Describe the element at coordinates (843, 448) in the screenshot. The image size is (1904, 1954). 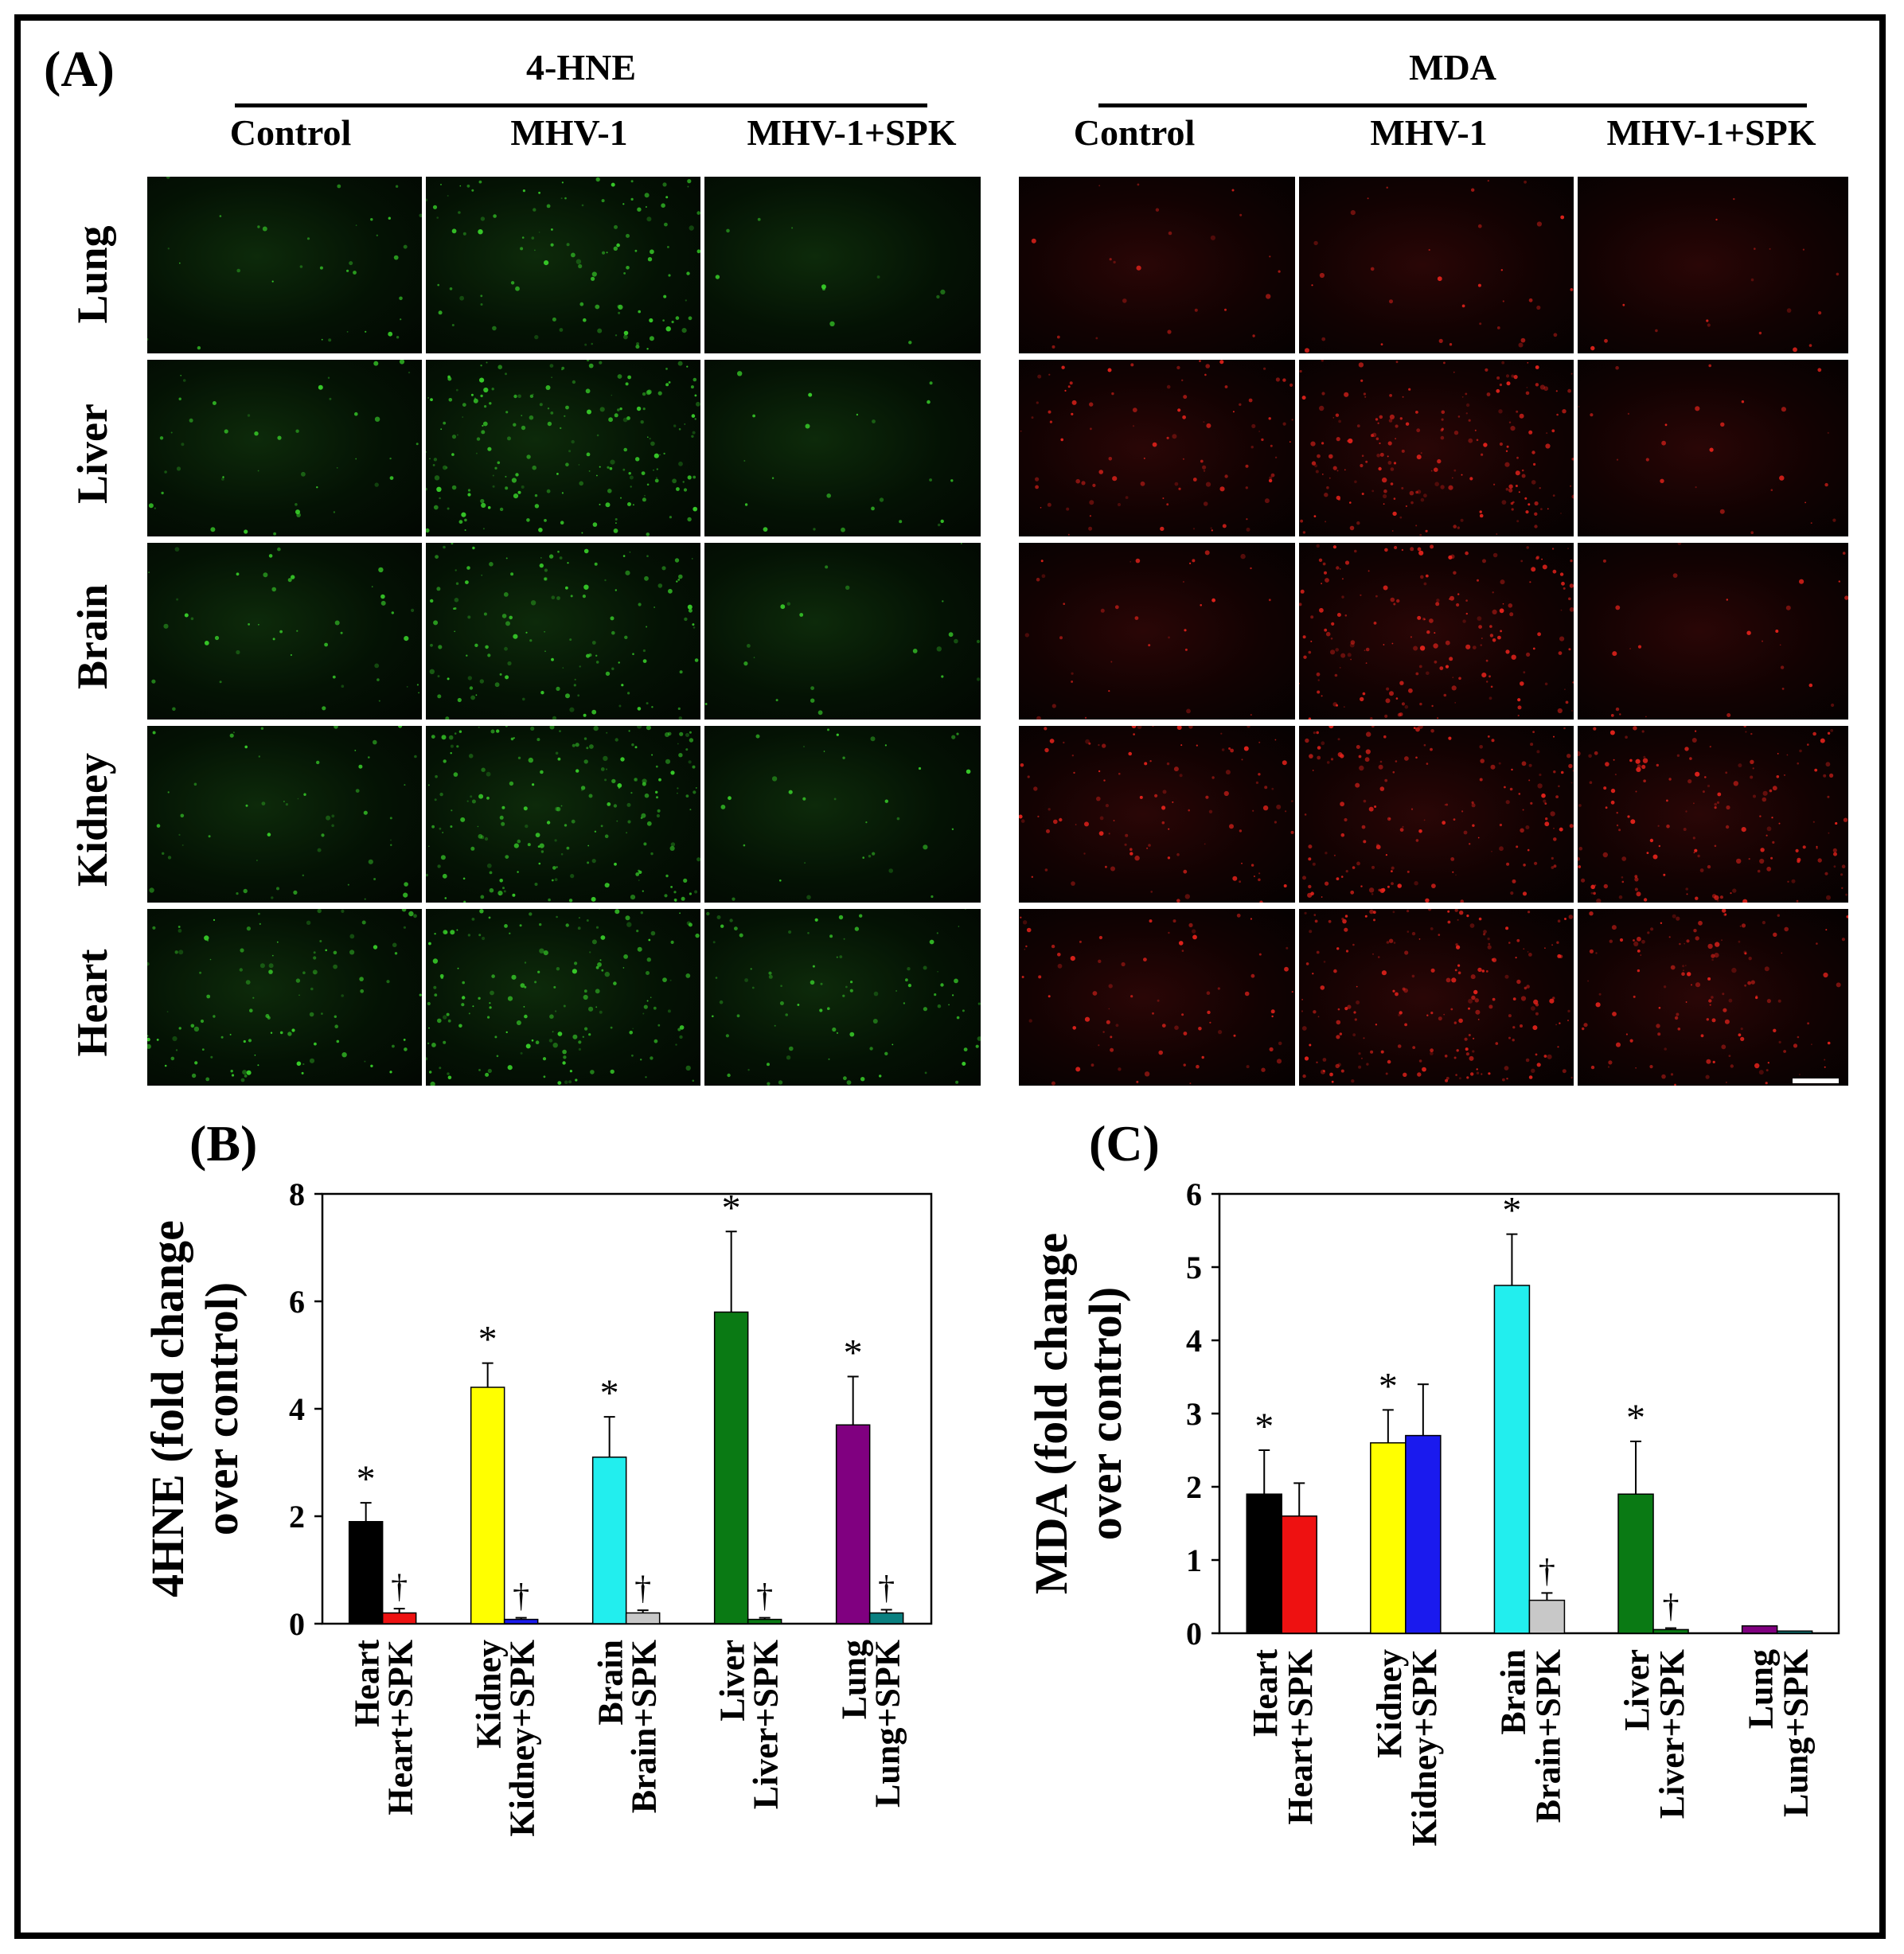
I see `micrograph-4hne-liver-mhv-1-spk` at that location.